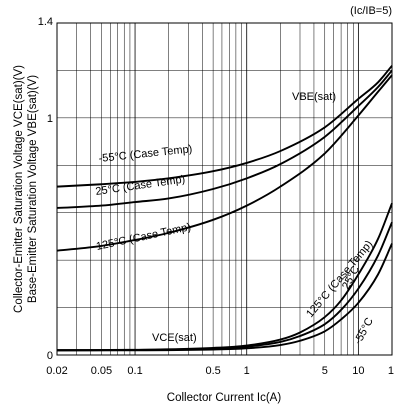  I want to click on vbe-sat-label: VBE(sat), so click(314, 97).